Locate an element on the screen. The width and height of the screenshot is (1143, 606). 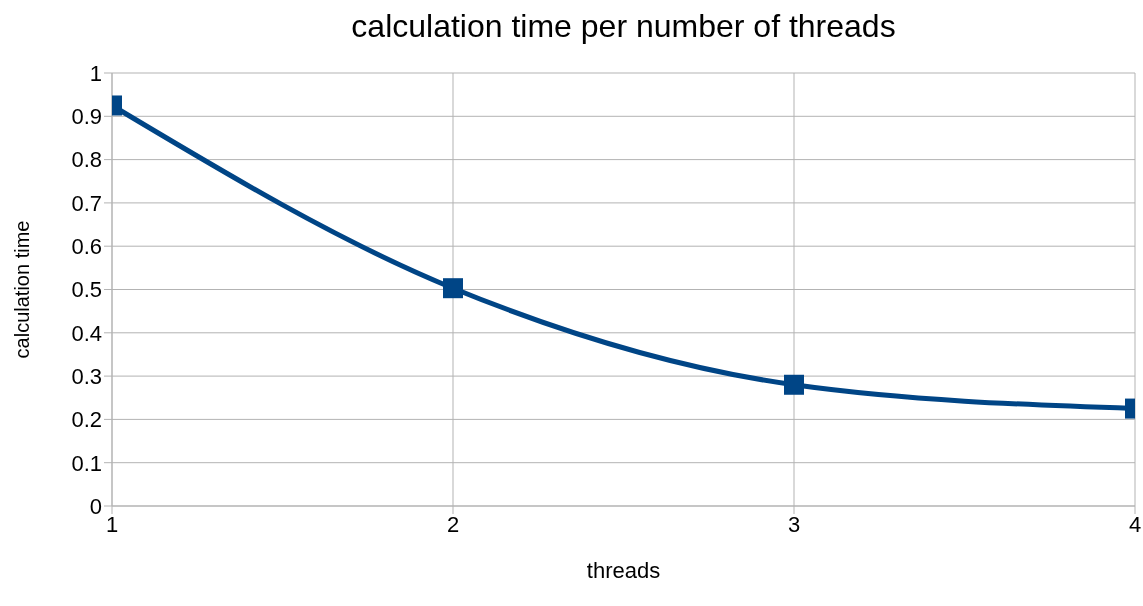
y-tick-label: 0.2 is located at coordinates (86, 420).